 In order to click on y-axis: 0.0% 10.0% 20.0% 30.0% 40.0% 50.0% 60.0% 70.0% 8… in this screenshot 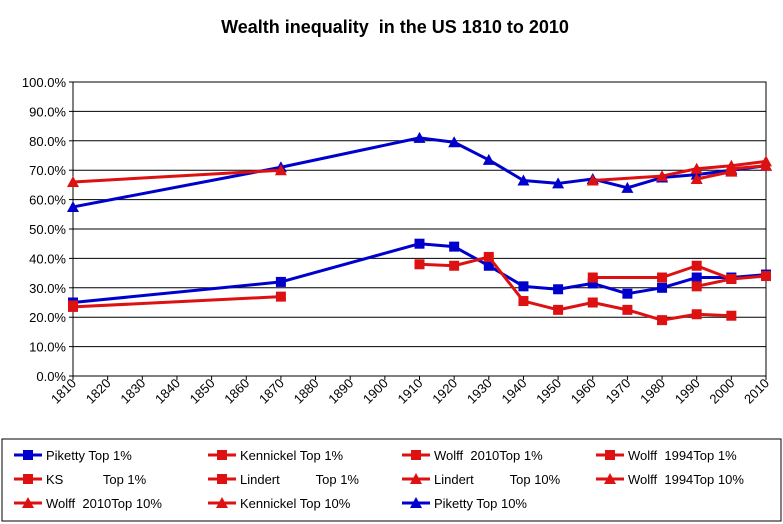, I will do `click(47, 229)`.